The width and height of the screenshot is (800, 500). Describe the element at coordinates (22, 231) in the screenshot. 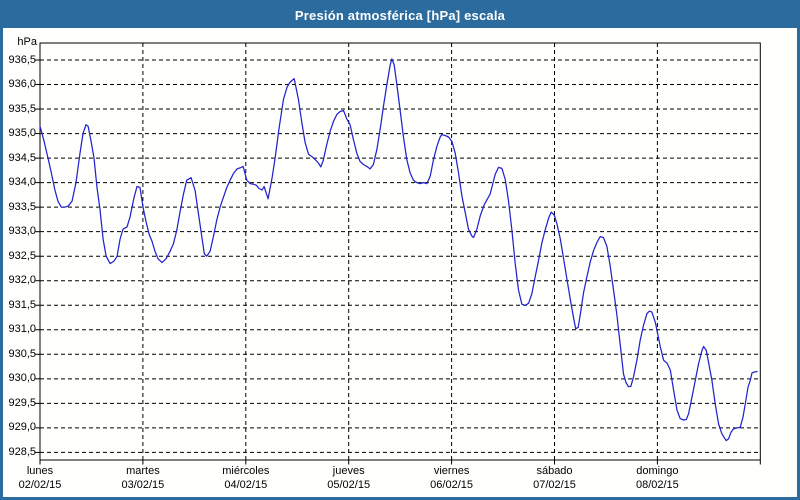

I see `y-tick-label: 933,0` at that location.